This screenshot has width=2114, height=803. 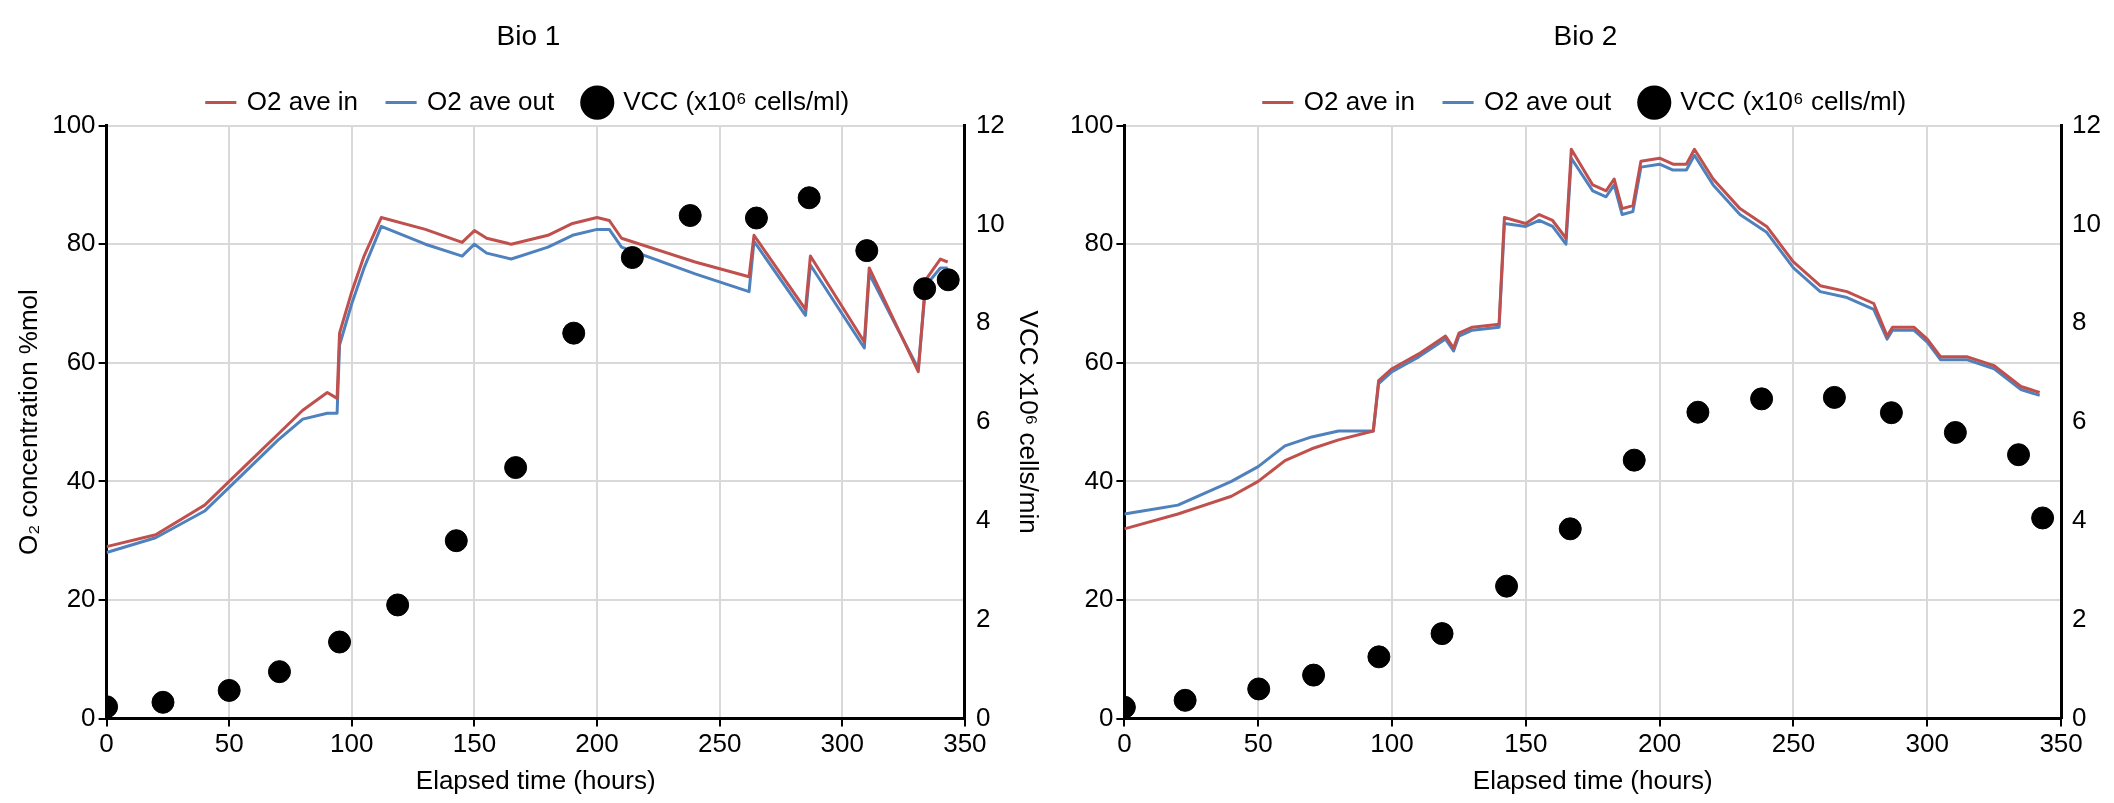 What do you see at coordinates (528, 35) in the screenshot?
I see `chart-title: Bio 1` at bounding box center [528, 35].